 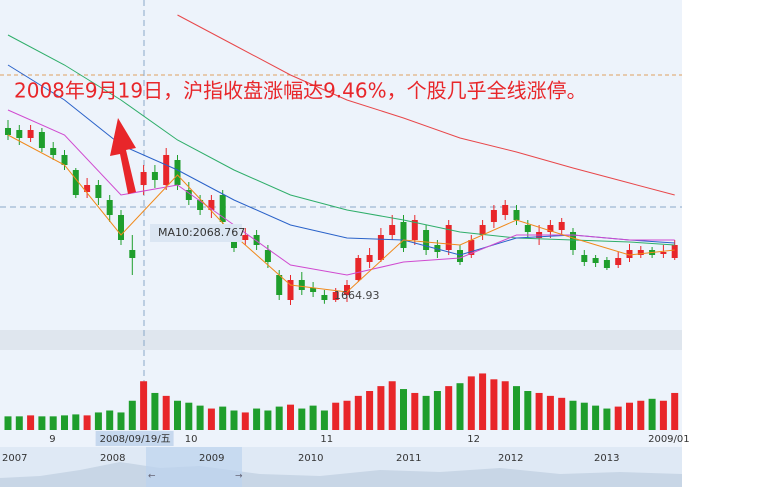 I want to click on x-tick-label: 2009/01, so click(x=669, y=439).